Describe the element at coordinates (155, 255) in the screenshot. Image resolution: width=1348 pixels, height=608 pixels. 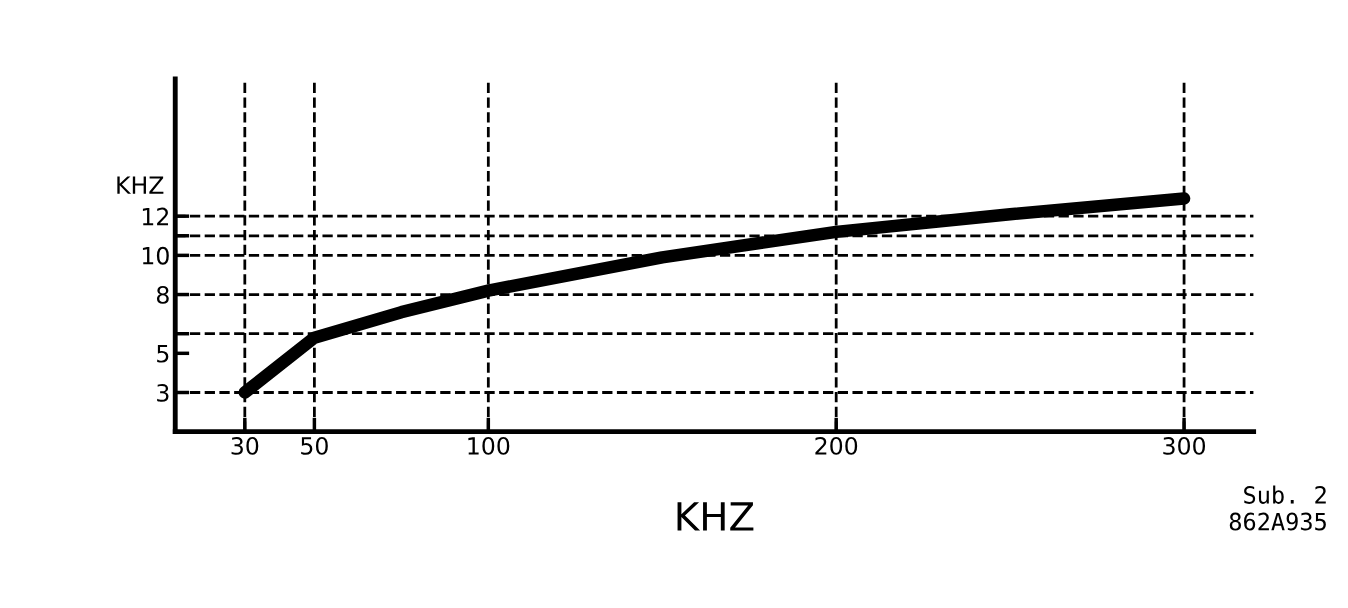
I see `y-tick-label: 10` at that location.